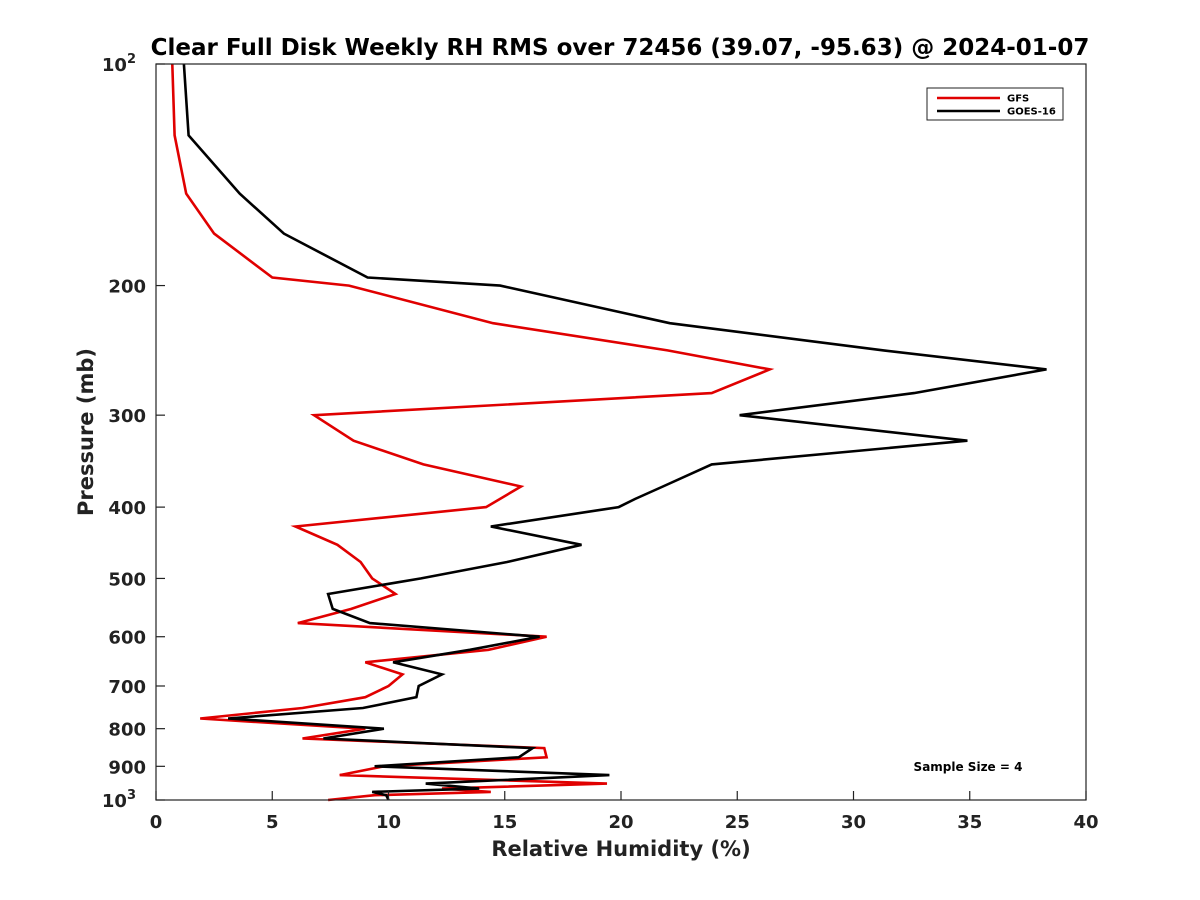 The height and width of the screenshot is (900, 1200). I want to click on legend: GFS GOES-16, so click(995, 104).